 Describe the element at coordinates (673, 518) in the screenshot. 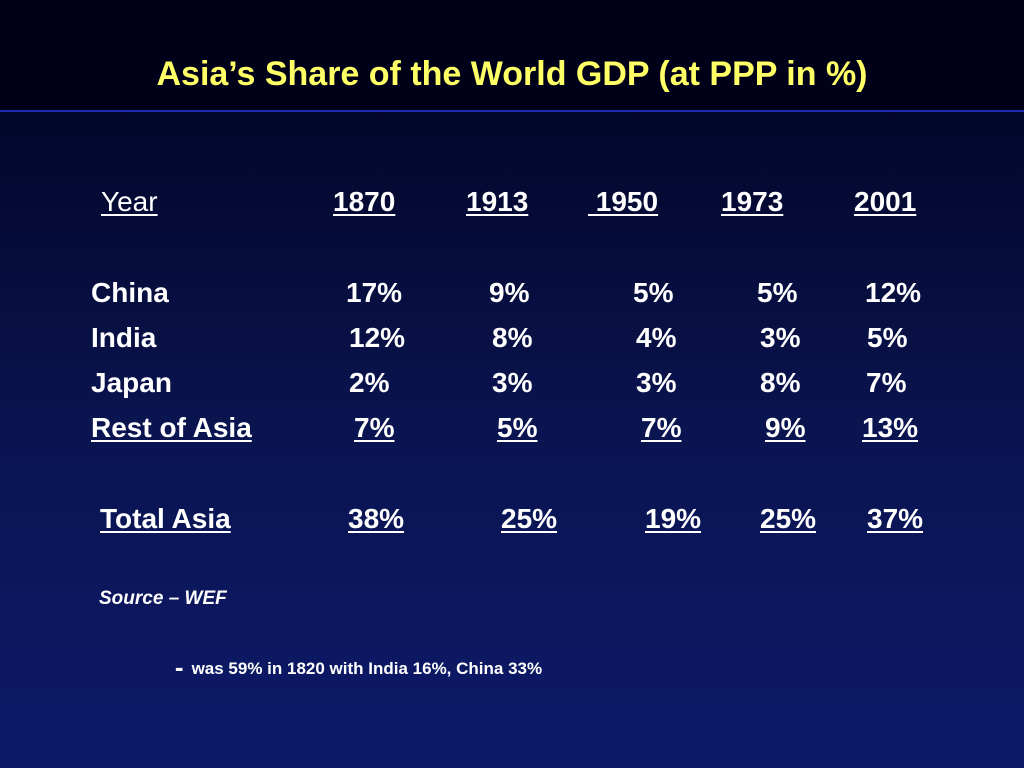

I see `total-asia-1950: 19%` at that location.